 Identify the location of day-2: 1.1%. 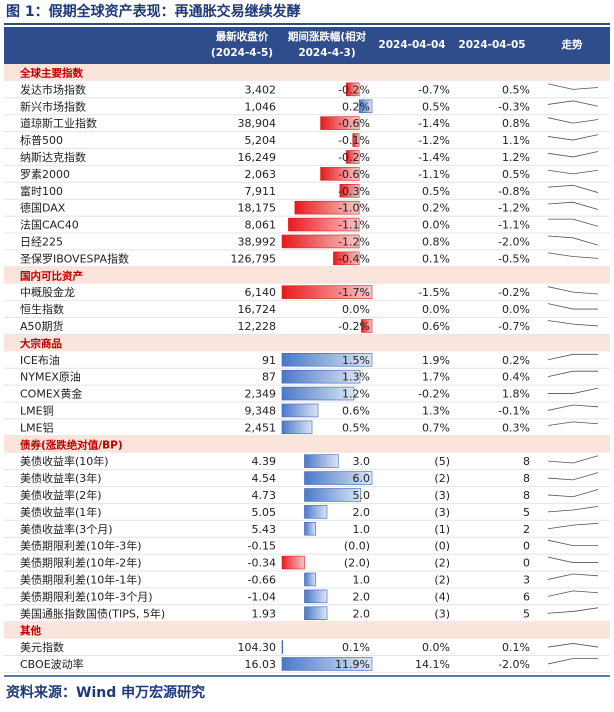
(516, 140).